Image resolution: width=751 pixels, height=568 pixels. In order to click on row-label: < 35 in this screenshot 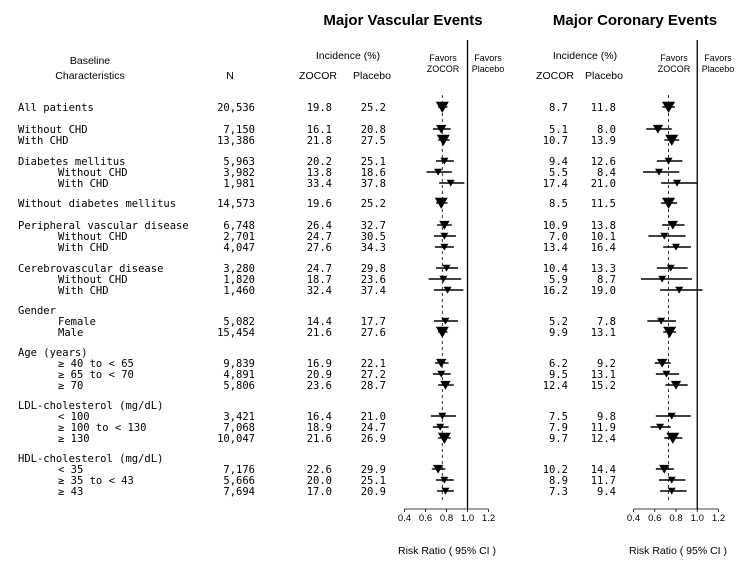, I will do `click(70, 470)`.